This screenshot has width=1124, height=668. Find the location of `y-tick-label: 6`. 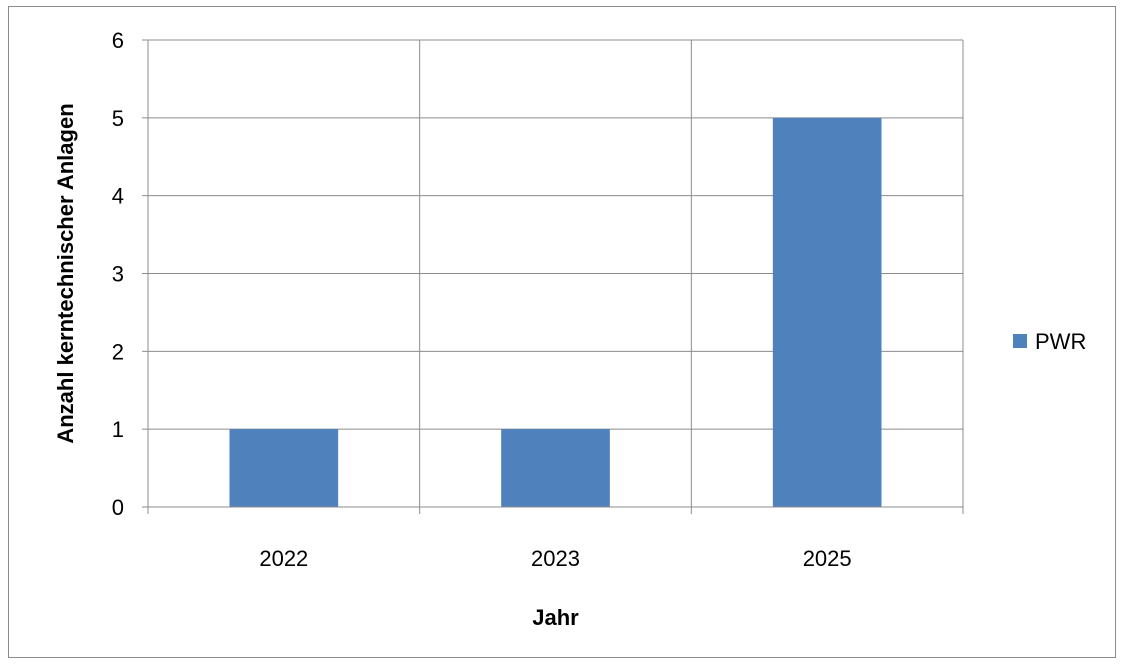

y-tick-label: 6 is located at coordinates (118, 40).